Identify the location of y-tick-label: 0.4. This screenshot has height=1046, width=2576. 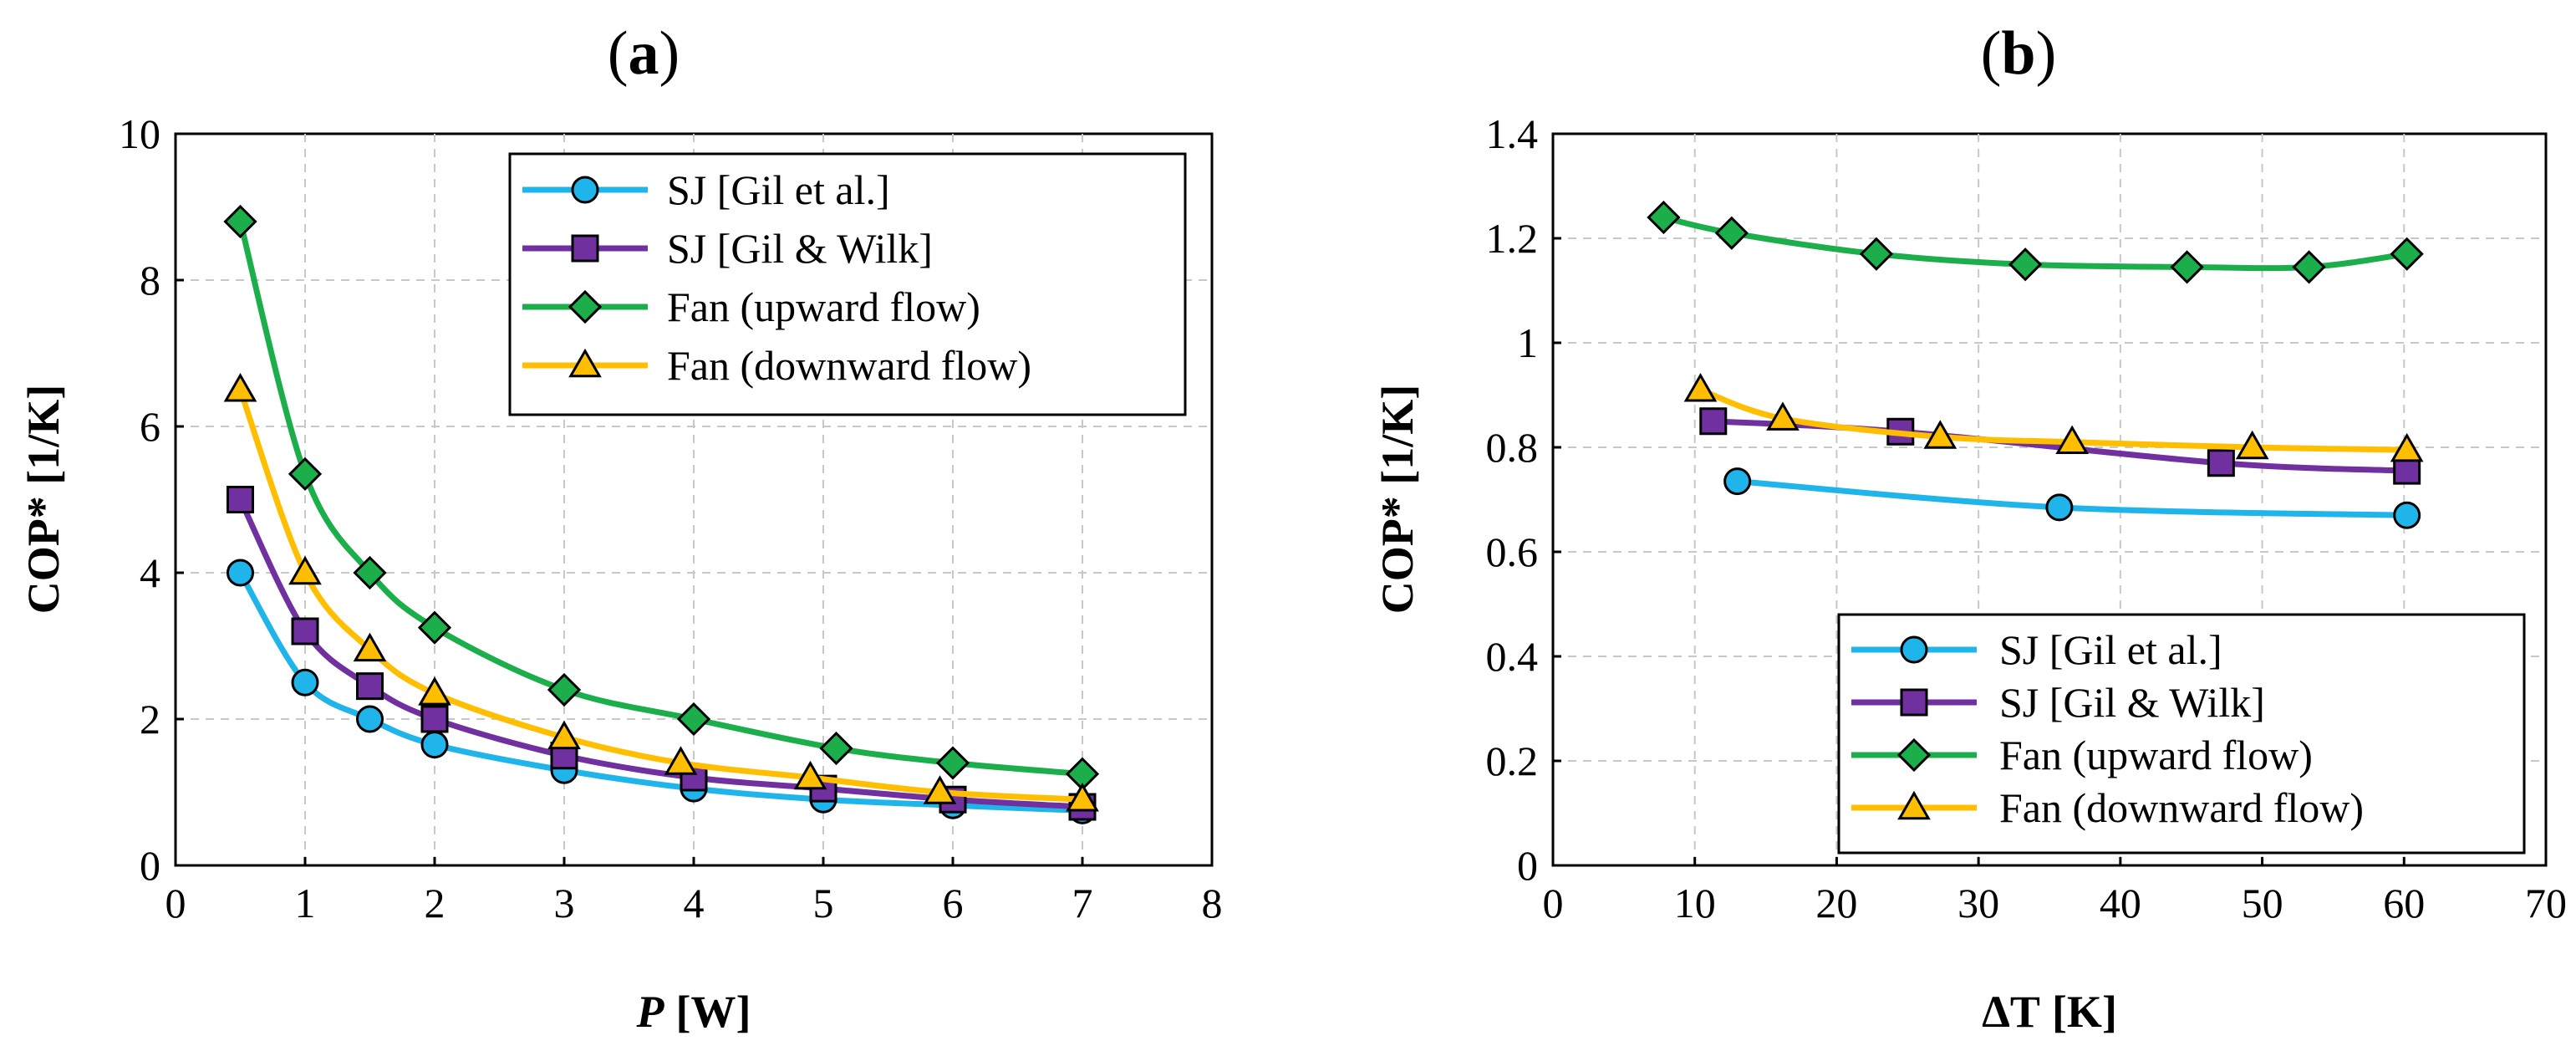
(1512, 656).